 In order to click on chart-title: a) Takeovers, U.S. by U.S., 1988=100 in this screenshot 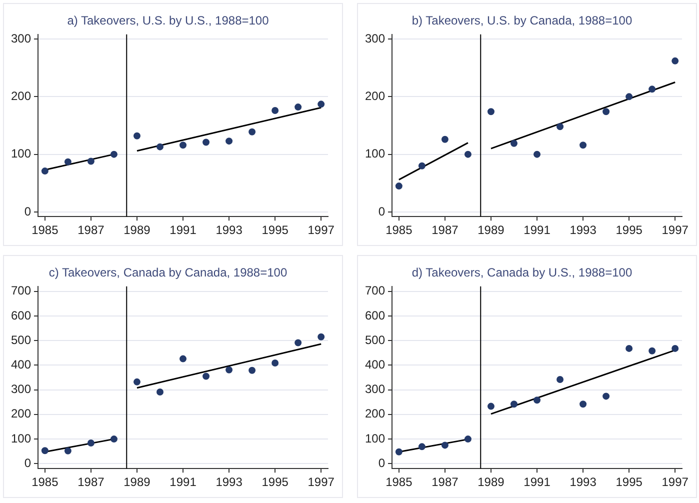, I will do `click(168, 21)`.